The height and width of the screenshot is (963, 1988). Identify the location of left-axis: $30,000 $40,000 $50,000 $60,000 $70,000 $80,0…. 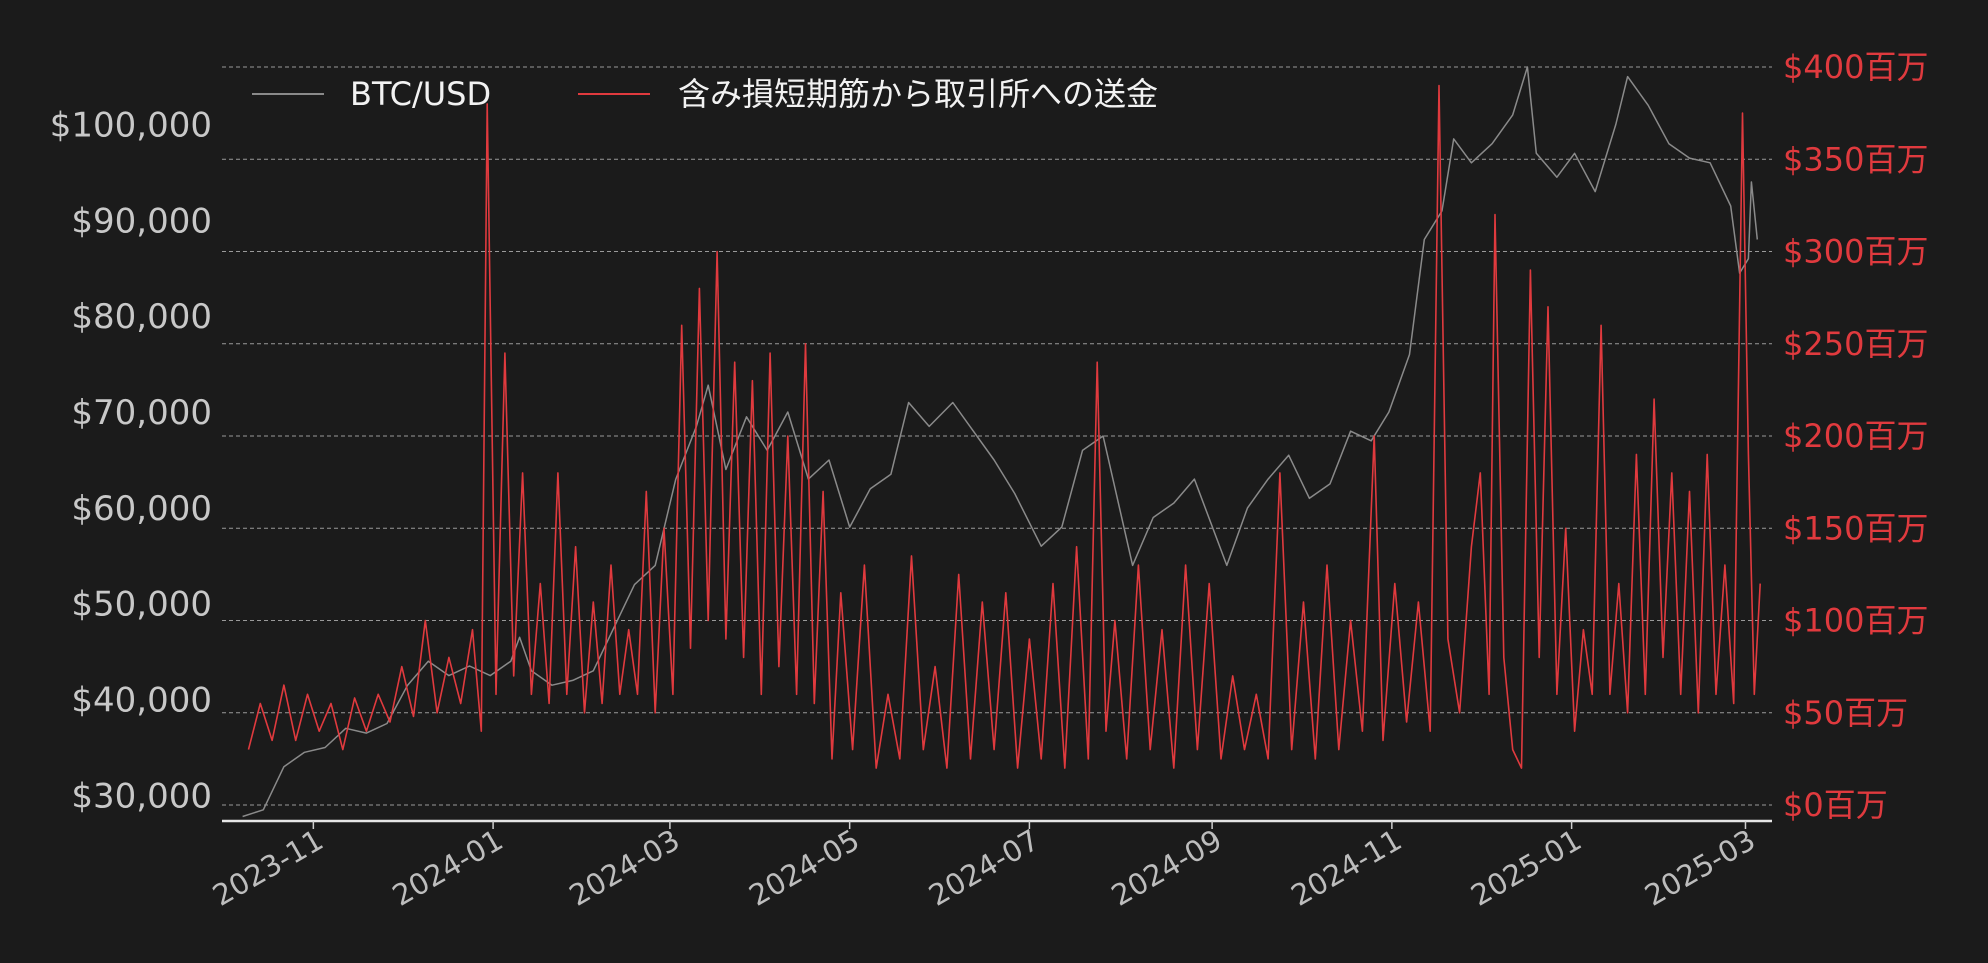
(131, 461).